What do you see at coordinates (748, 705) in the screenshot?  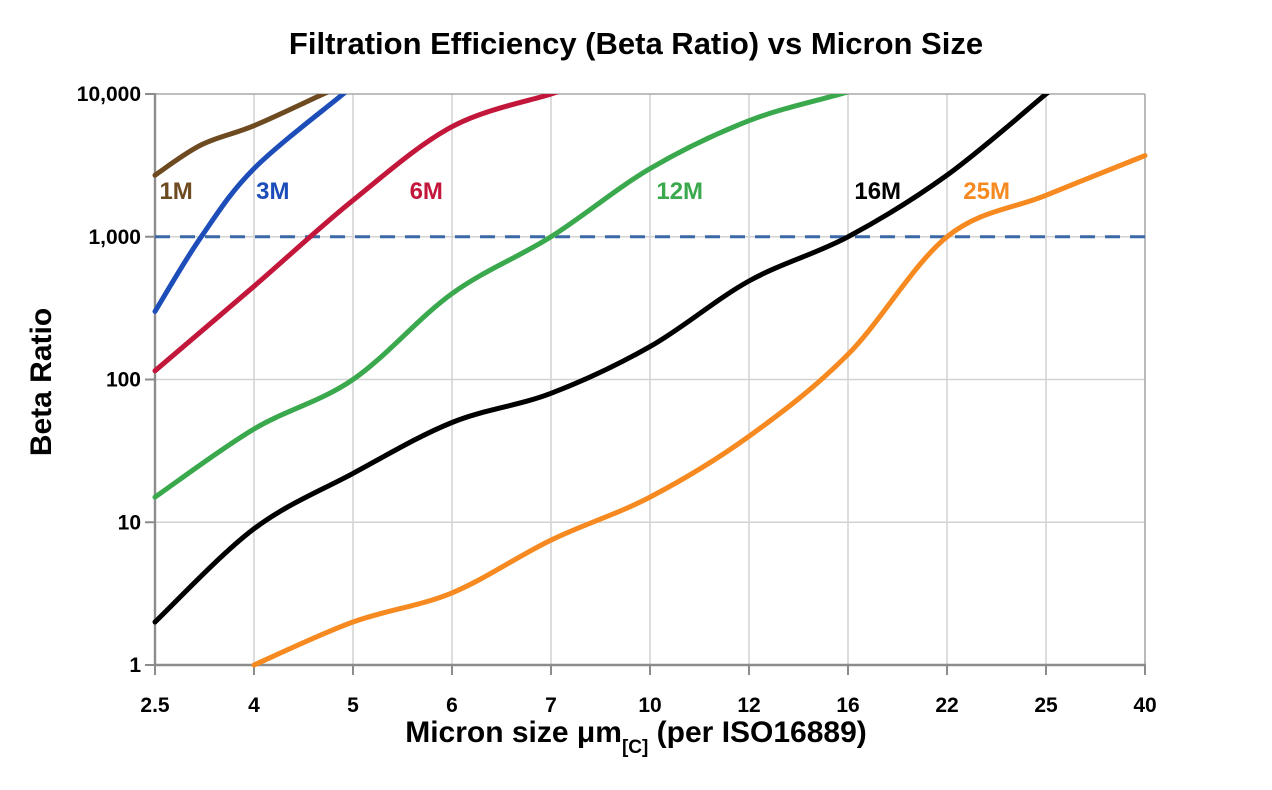 I see `x-tick-label: 12` at bounding box center [748, 705].